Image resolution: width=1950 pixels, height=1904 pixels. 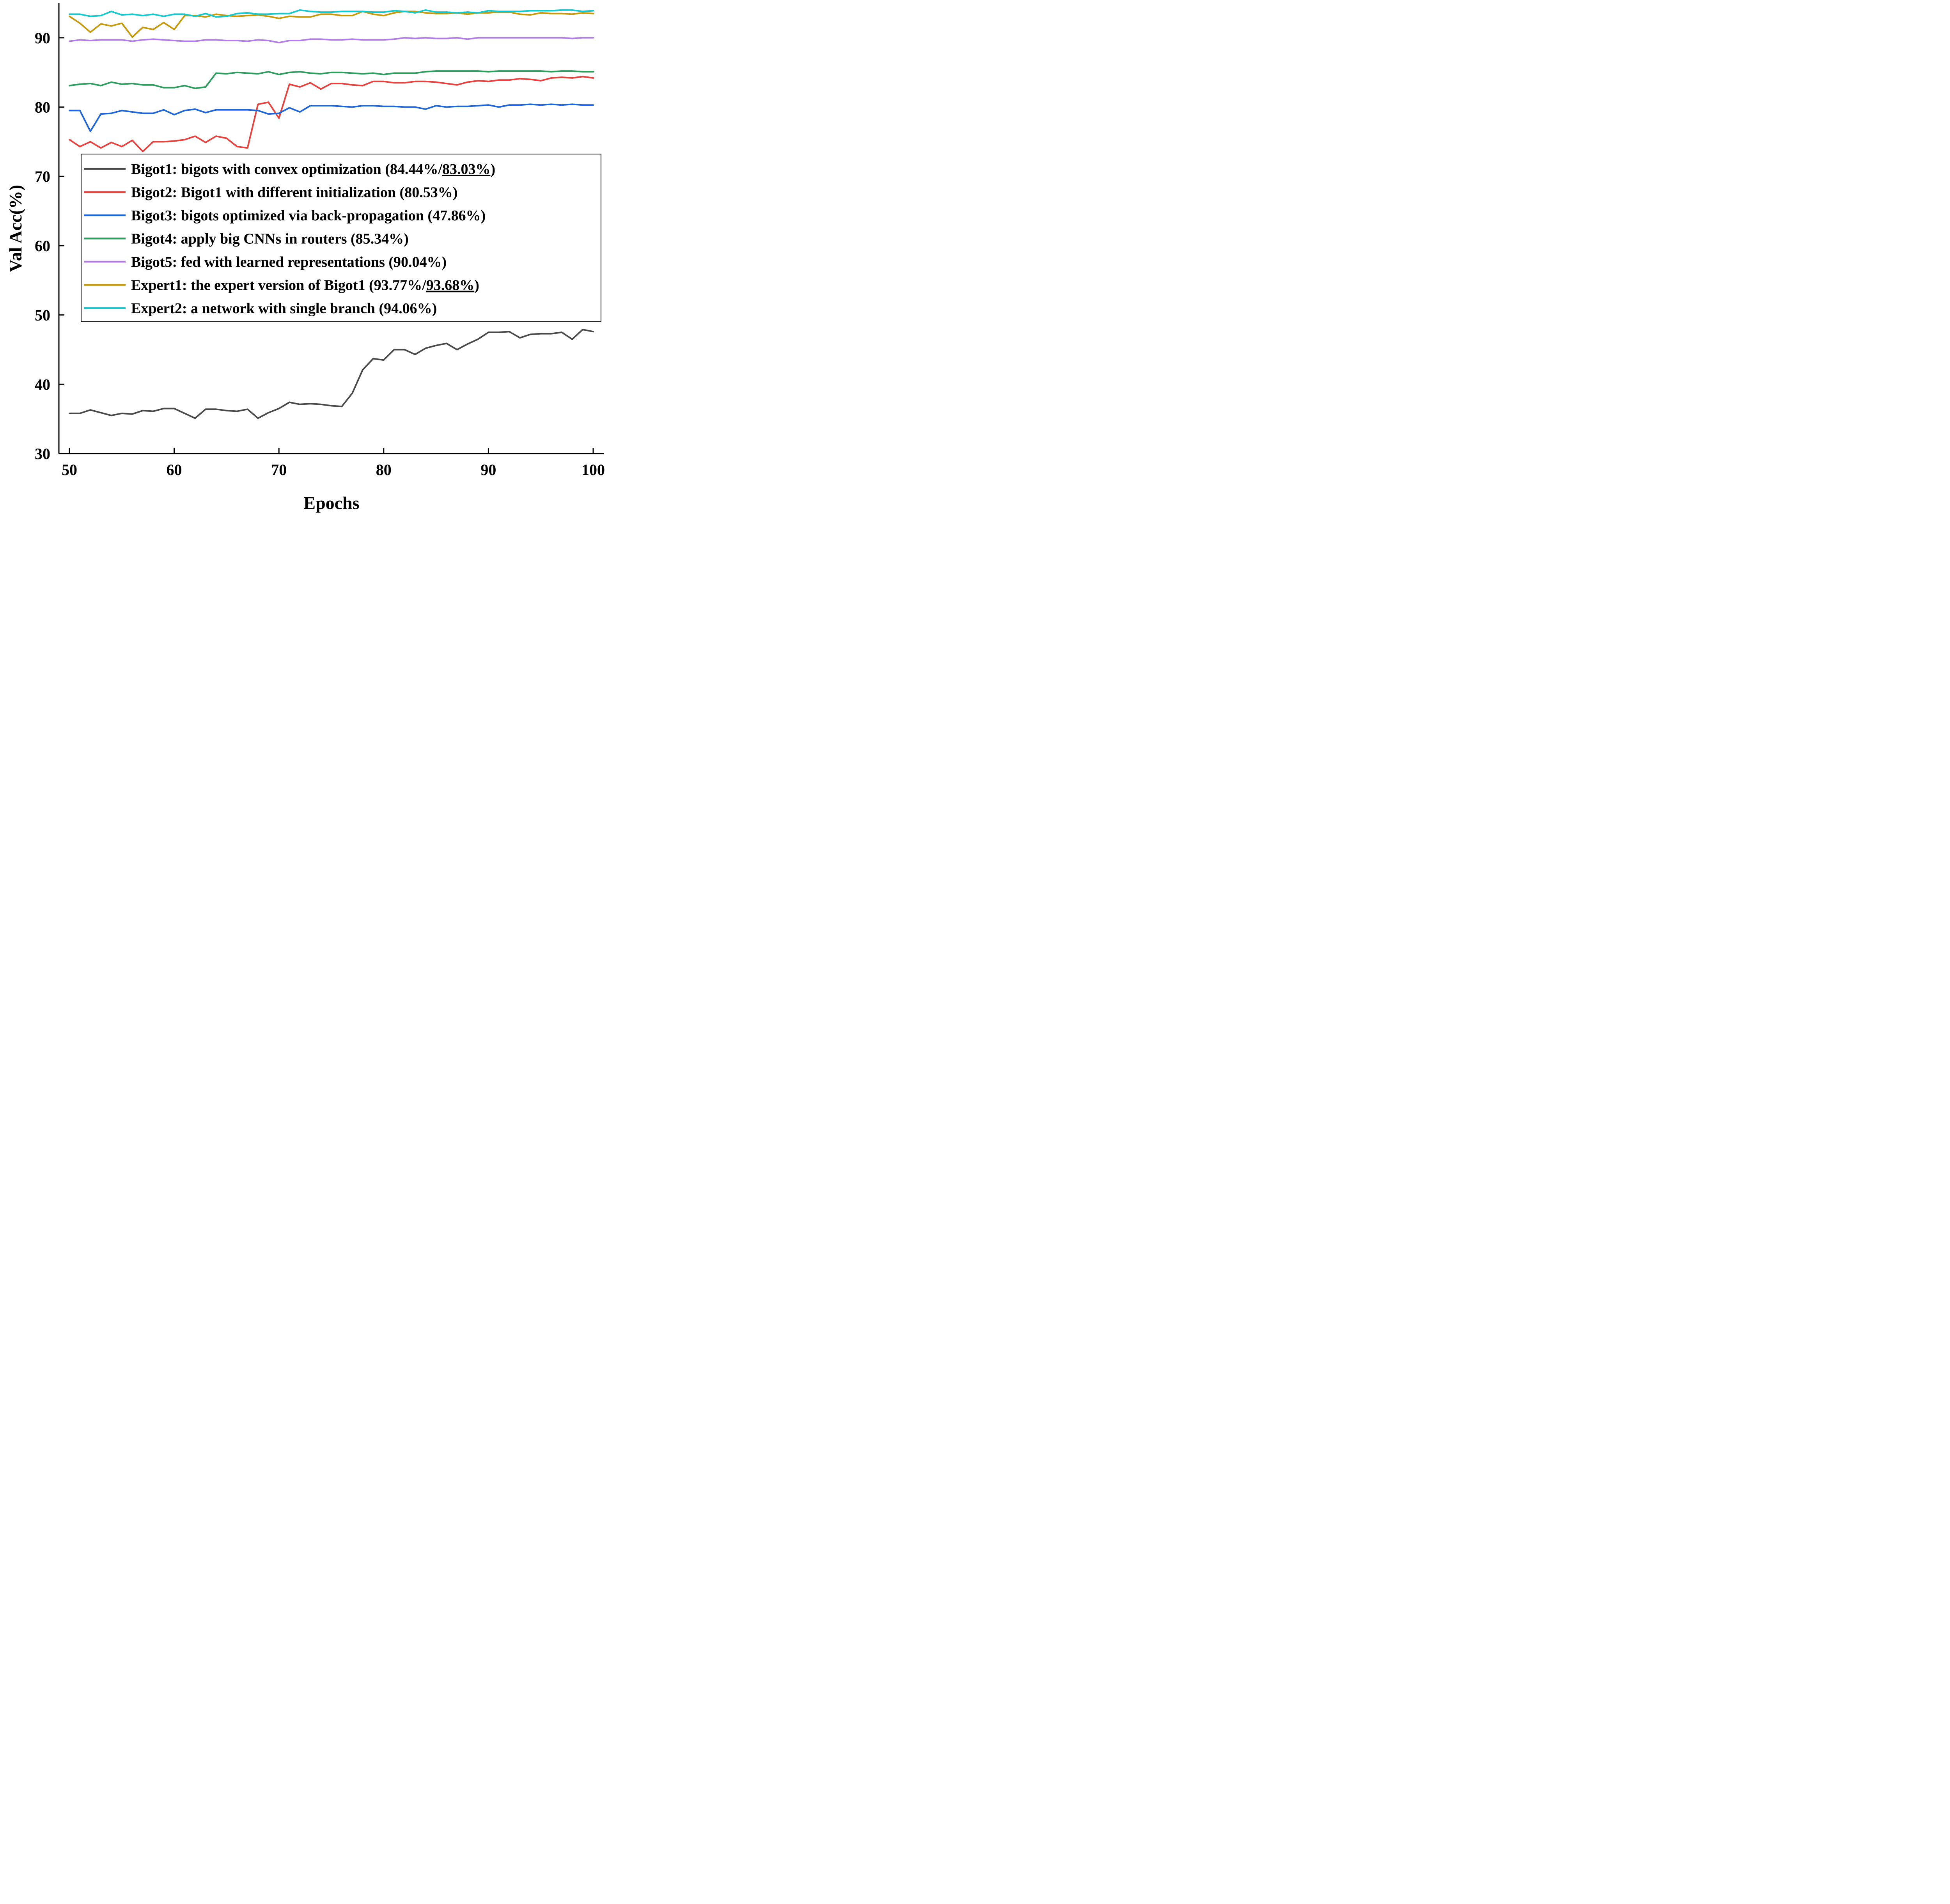 I want to click on y-axis-title: Val Acc(%), so click(x=15, y=229).